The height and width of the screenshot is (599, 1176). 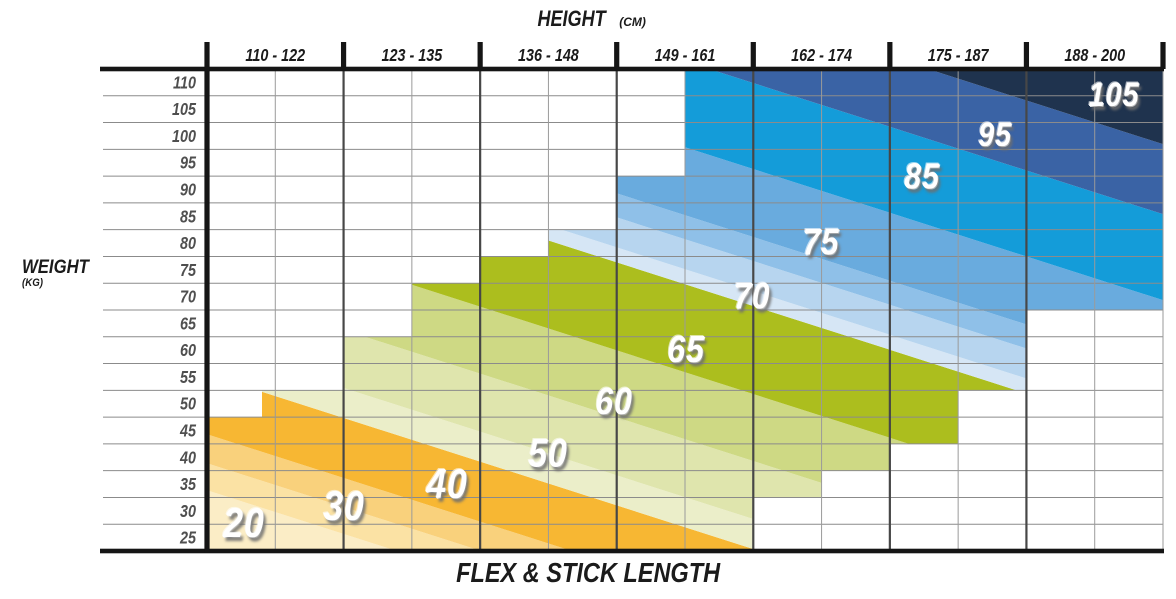 I want to click on height-range-header: 136 - 148, so click(x=549, y=56).